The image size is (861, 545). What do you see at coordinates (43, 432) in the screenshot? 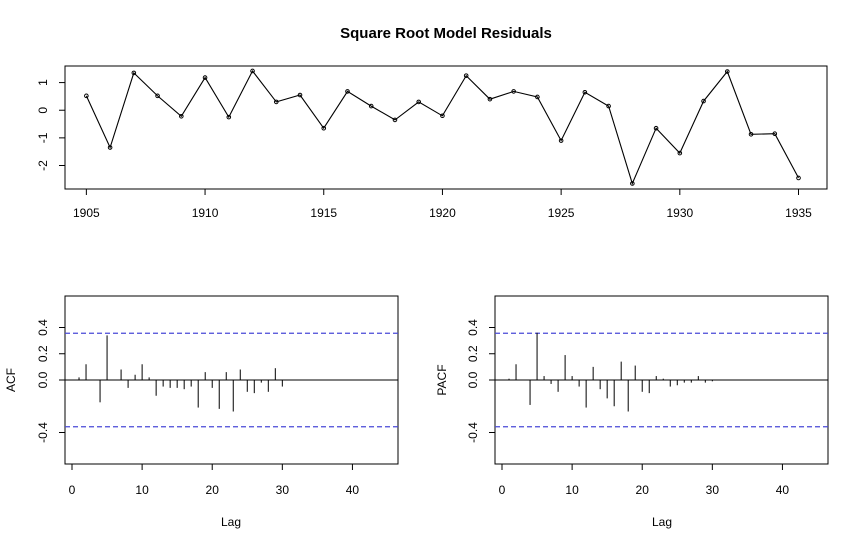
I see `acf-y-tick-label: -0.4` at bounding box center [43, 432].